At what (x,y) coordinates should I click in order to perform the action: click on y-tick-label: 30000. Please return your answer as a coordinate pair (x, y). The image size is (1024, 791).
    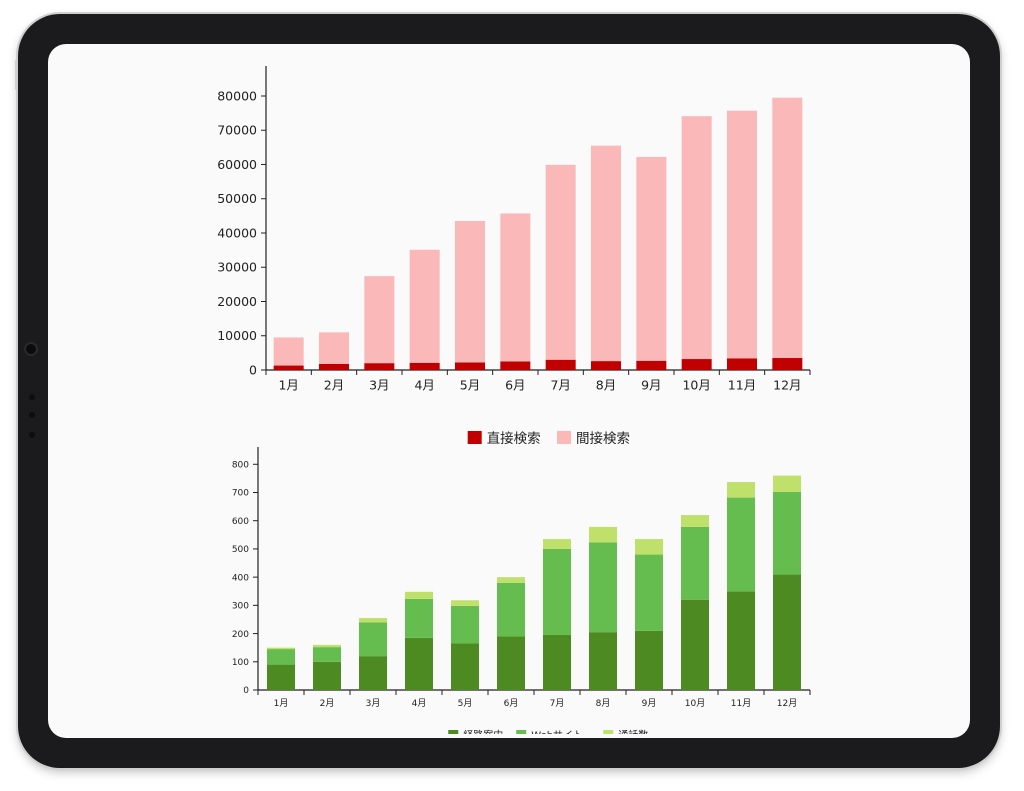
    Looking at the image, I should click on (237, 267).